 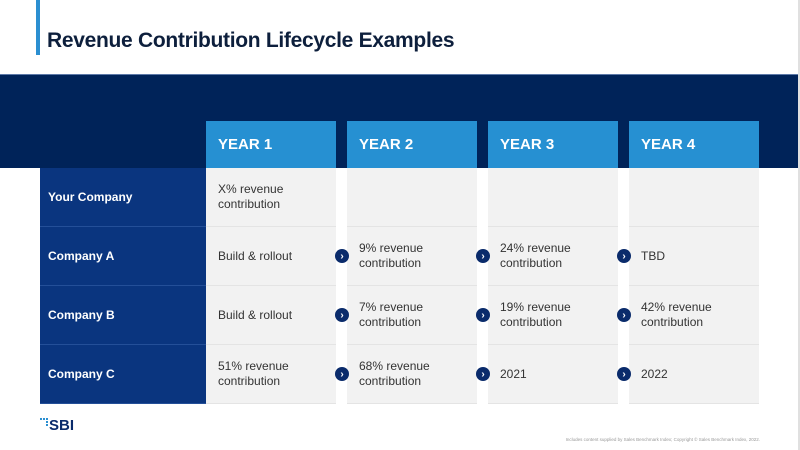 I want to click on table-cell: 51% revenue contribution, so click(x=271, y=374).